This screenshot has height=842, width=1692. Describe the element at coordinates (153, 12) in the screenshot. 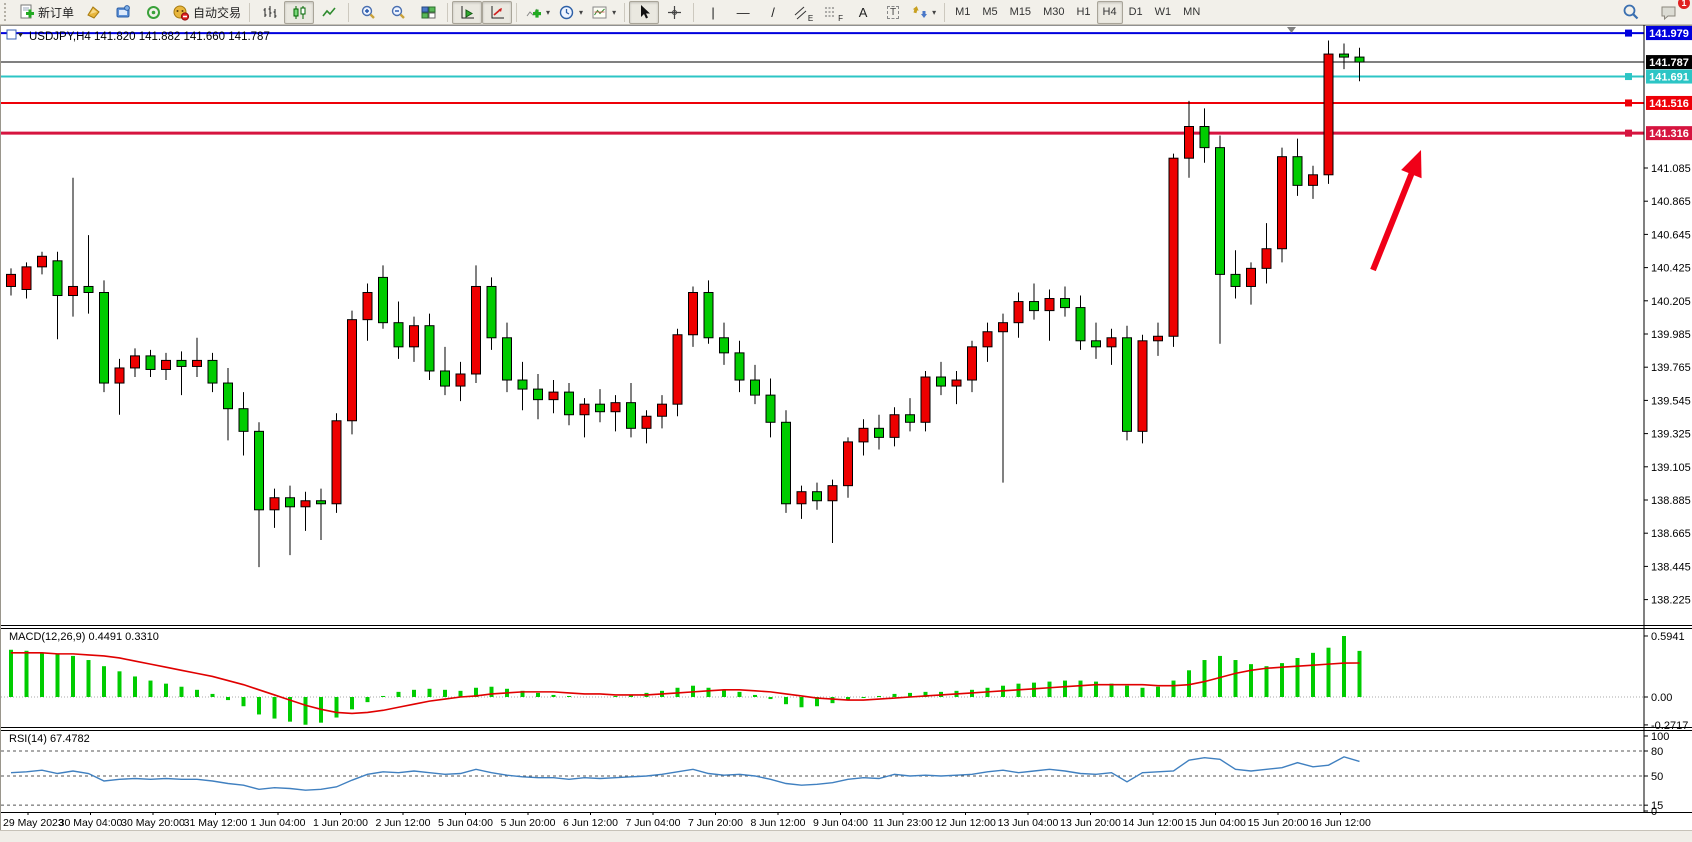

I see `data-window-button` at that location.